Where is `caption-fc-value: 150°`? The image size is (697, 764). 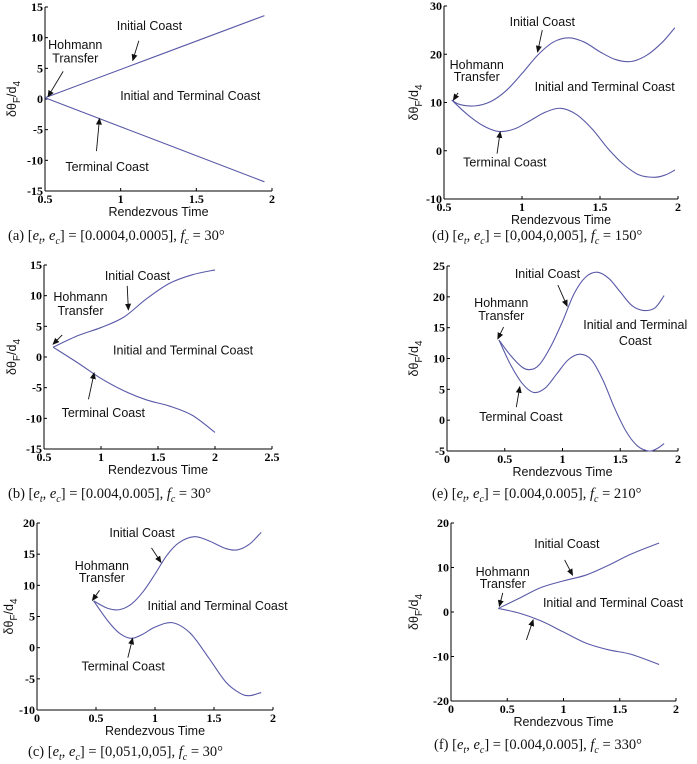 caption-fc-value: 150° is located at coordinates (628, 236).